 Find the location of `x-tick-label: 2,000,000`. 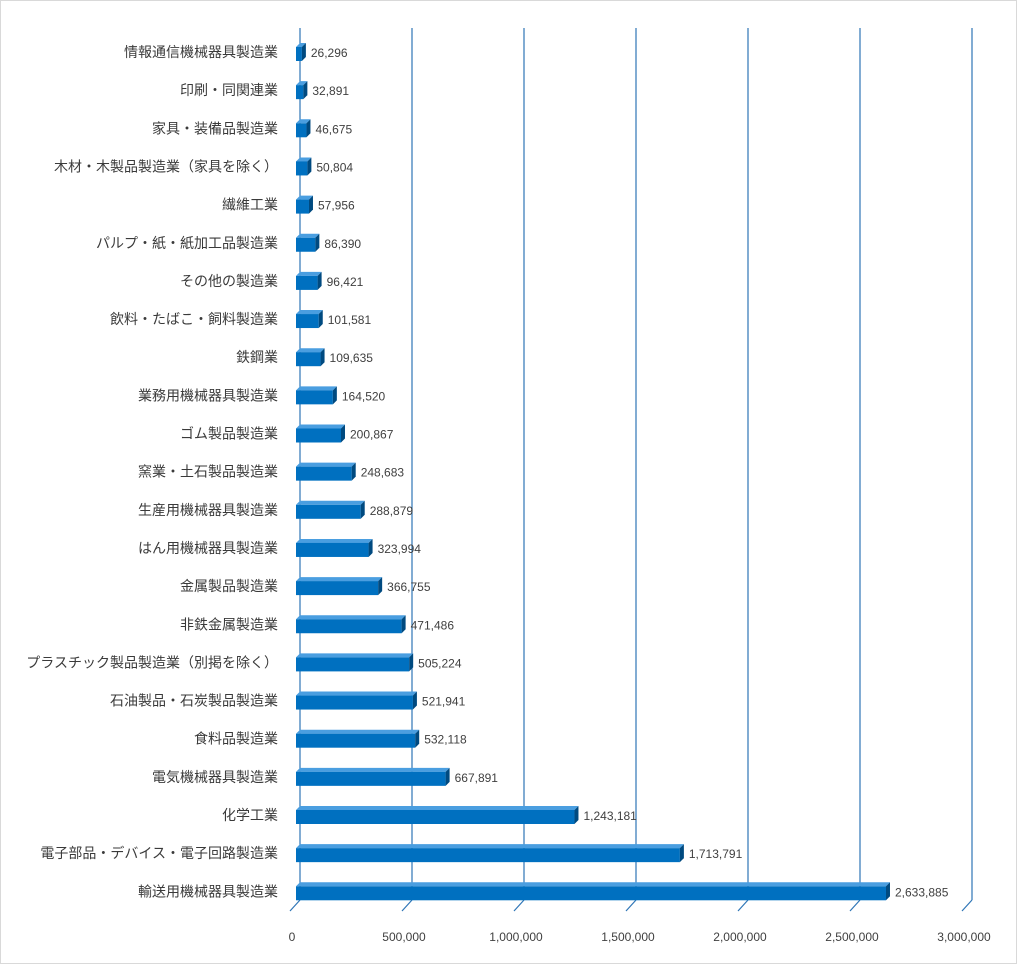

x-tick-label: 2,000,000 is located at coordinates (740, 937).